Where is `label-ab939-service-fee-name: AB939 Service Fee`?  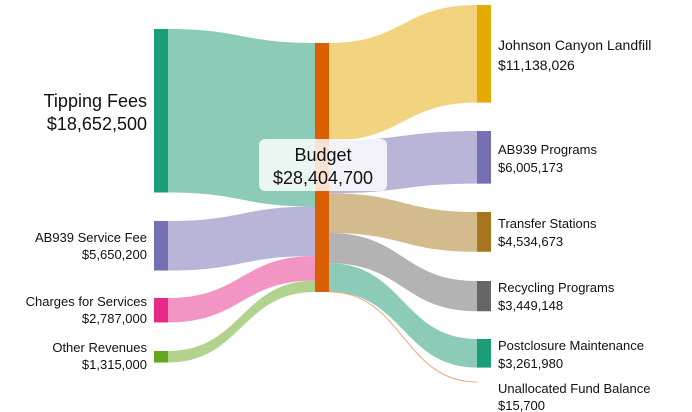
label-ab939-service-fee-name: AB939 Service Fee is located at coordinates (91, 237).